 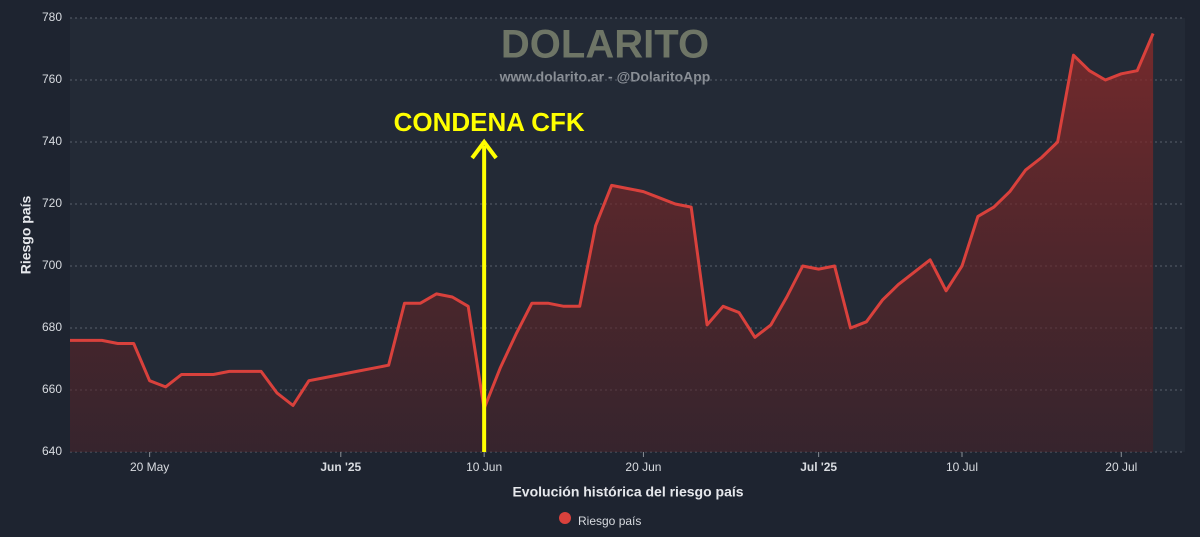 What do you see at coordinates (340, 467) in the screenshot?
I see `x-tick-label: Jun '25` at bounding box center [340, 467].